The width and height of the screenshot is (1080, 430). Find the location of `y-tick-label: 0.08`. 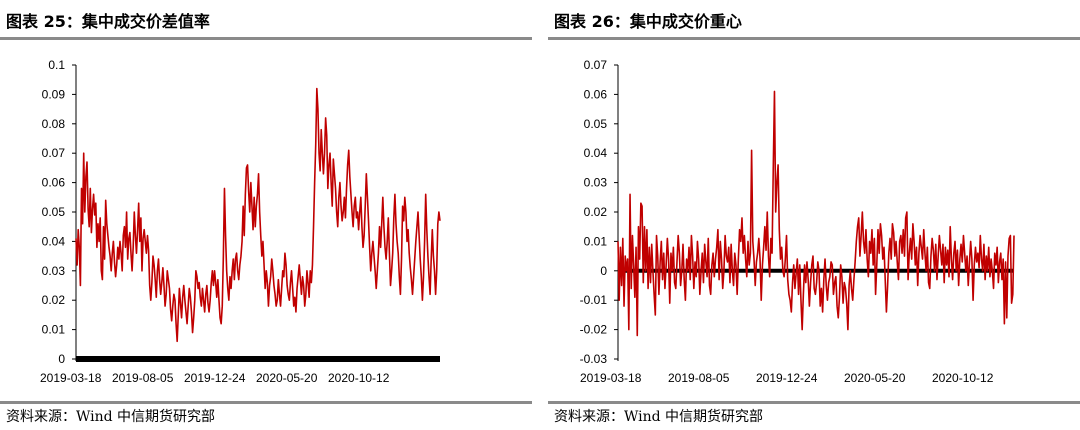

y-tick-label: 0.08 is located at coordinates (54, 124).